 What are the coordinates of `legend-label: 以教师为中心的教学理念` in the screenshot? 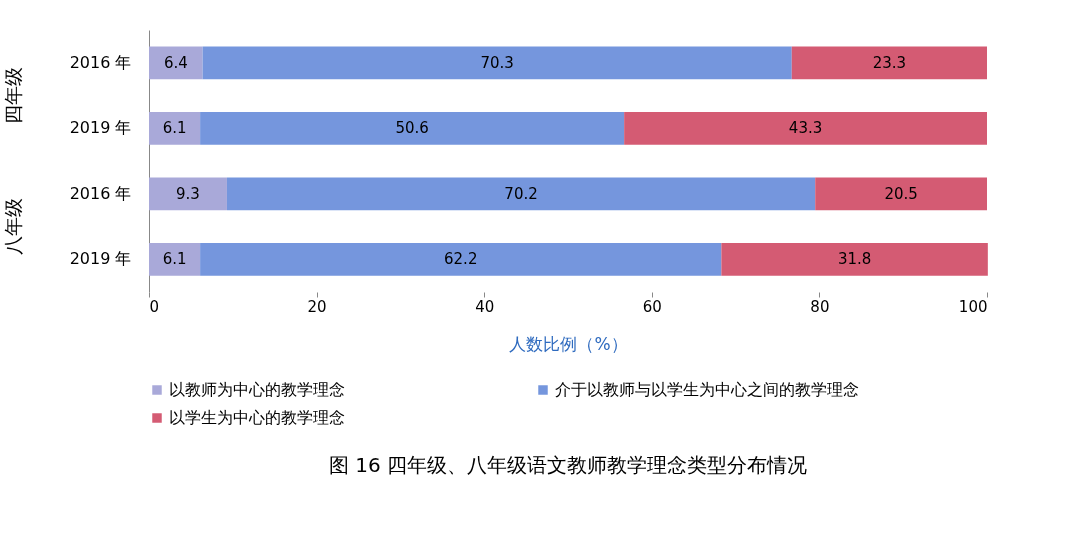 It's located at (257, 389).